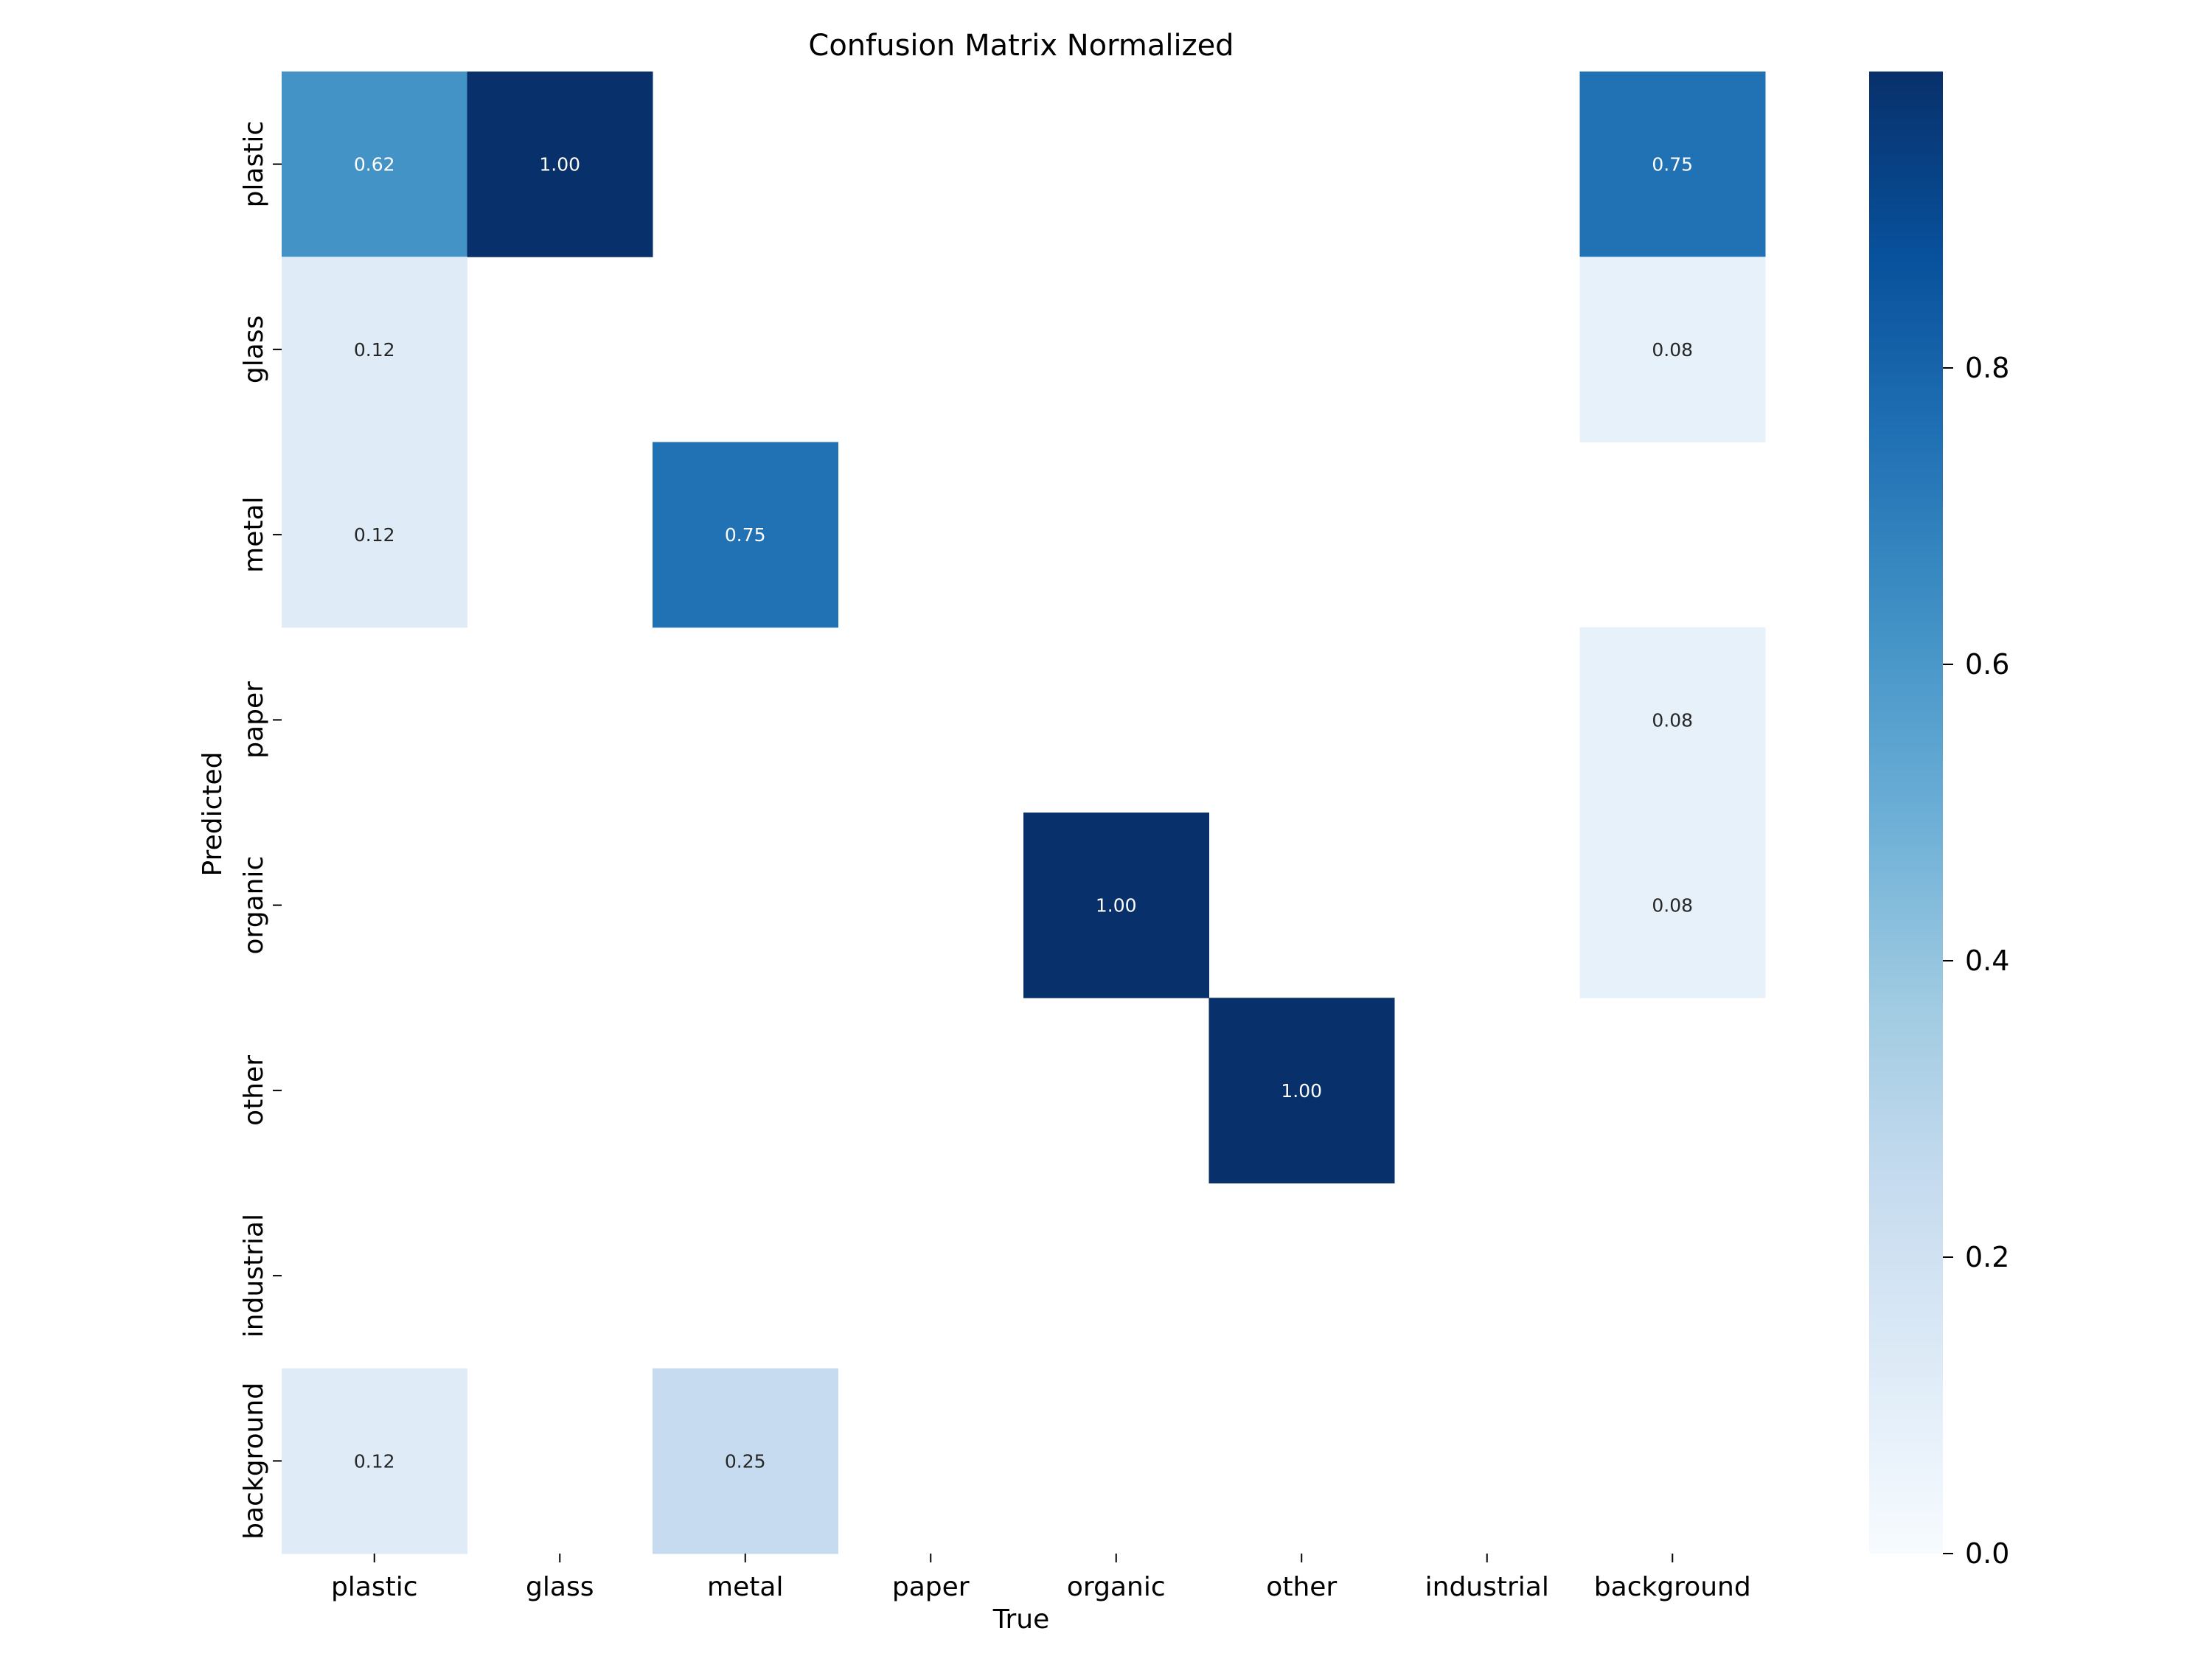 The height and width of the screenshot is (1659, 2212). What do you see at coordinates (1906, 813) in the screenshot?
I see `colorbar` at bounding box center [1906, 813].